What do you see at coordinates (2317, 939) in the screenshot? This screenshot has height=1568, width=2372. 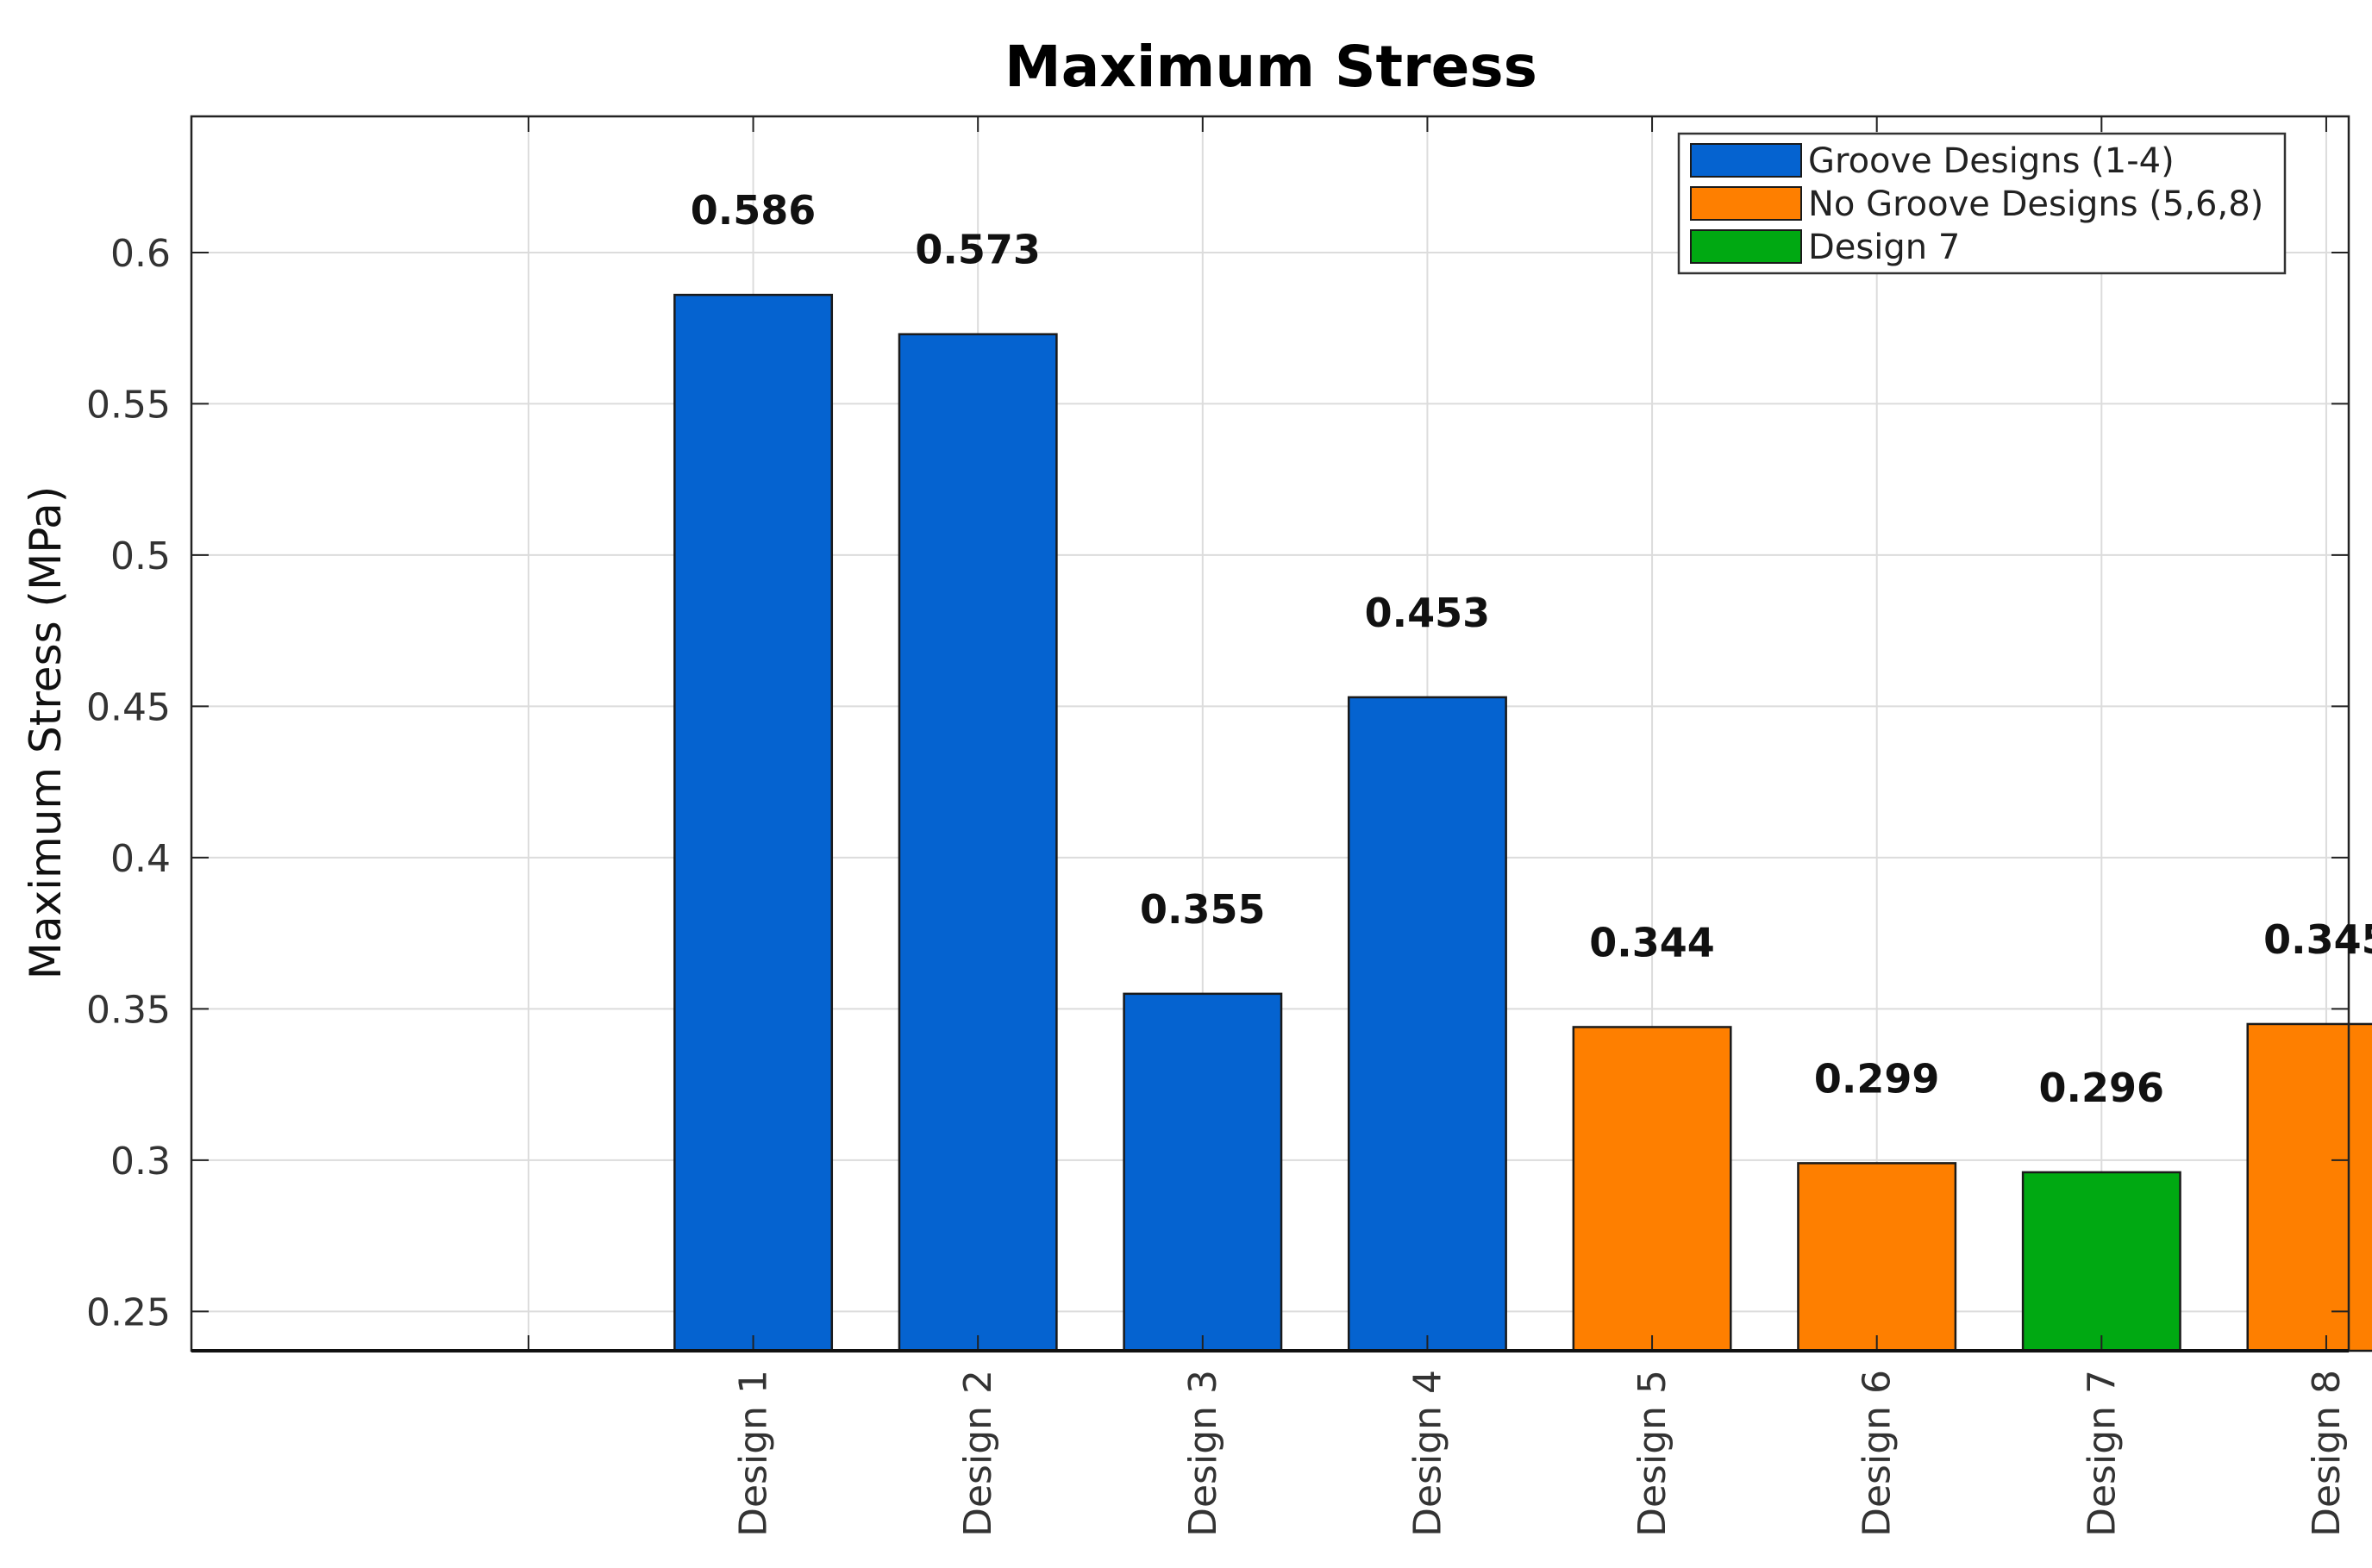 I see `data-label-design-8: 0.345` at bounding box center [2317, 939].